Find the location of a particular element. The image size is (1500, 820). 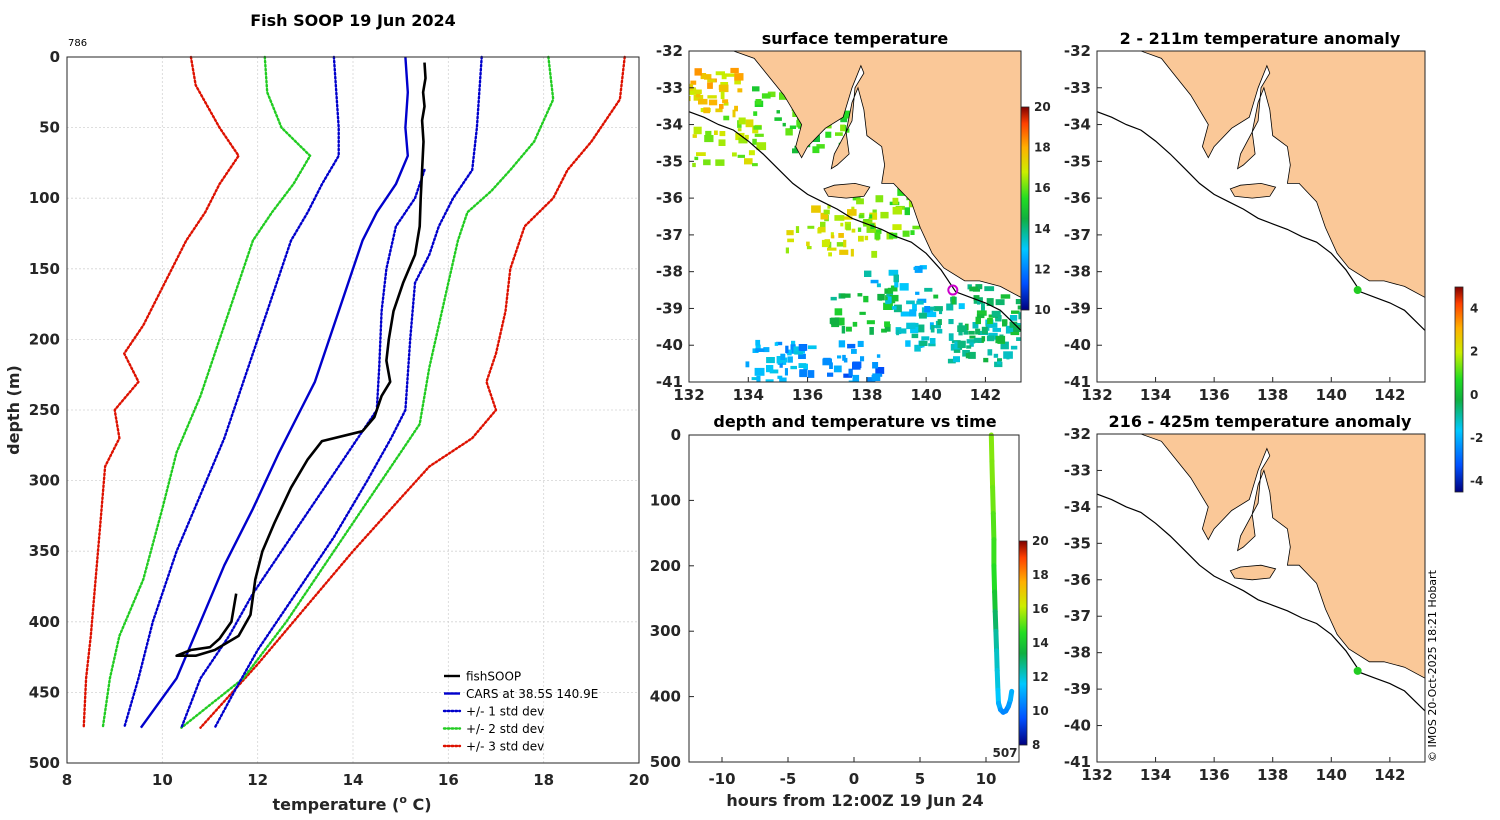

anomaly-lower-y-tick-5: -37 is located at coordinates (1077, 616).